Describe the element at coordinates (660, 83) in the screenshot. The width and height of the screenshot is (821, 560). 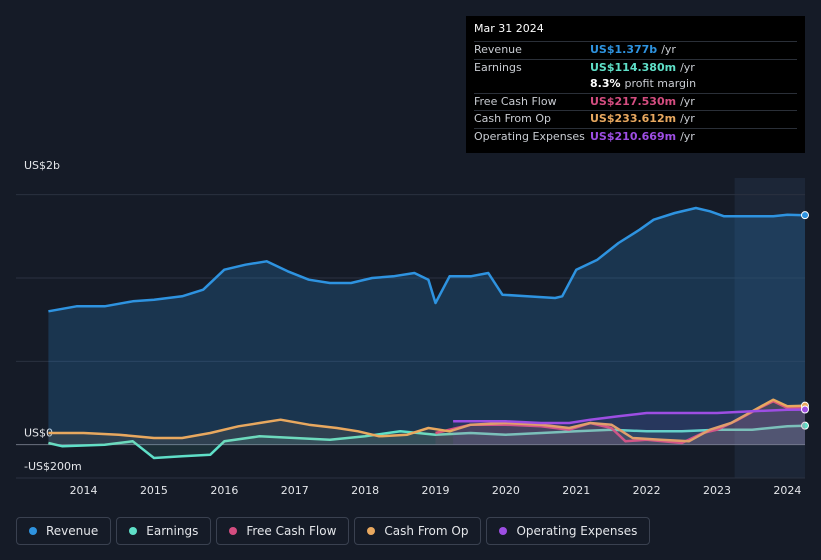
I see `tooltip-unit: profit margin` at that location.